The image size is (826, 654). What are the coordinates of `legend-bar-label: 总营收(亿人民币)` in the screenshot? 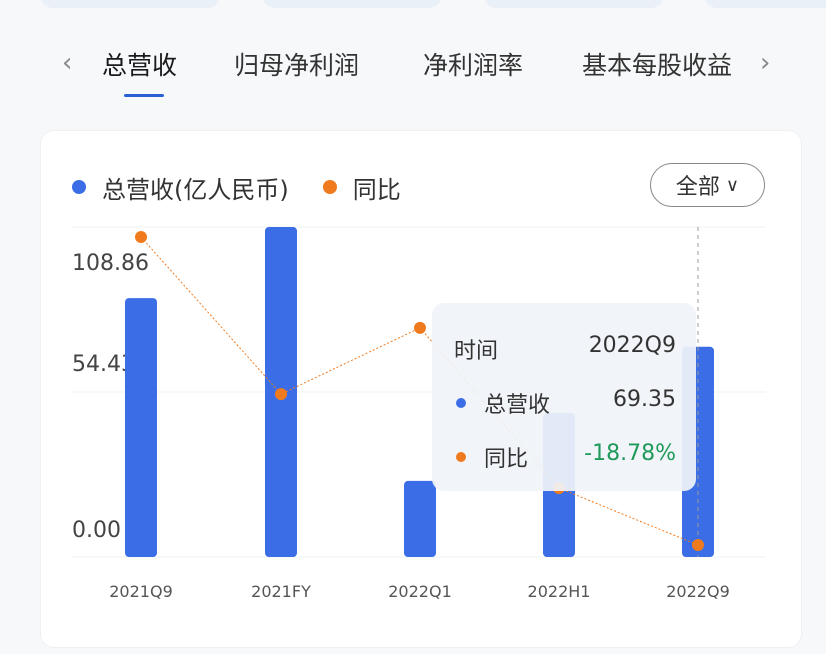 It's located at (195, 189).